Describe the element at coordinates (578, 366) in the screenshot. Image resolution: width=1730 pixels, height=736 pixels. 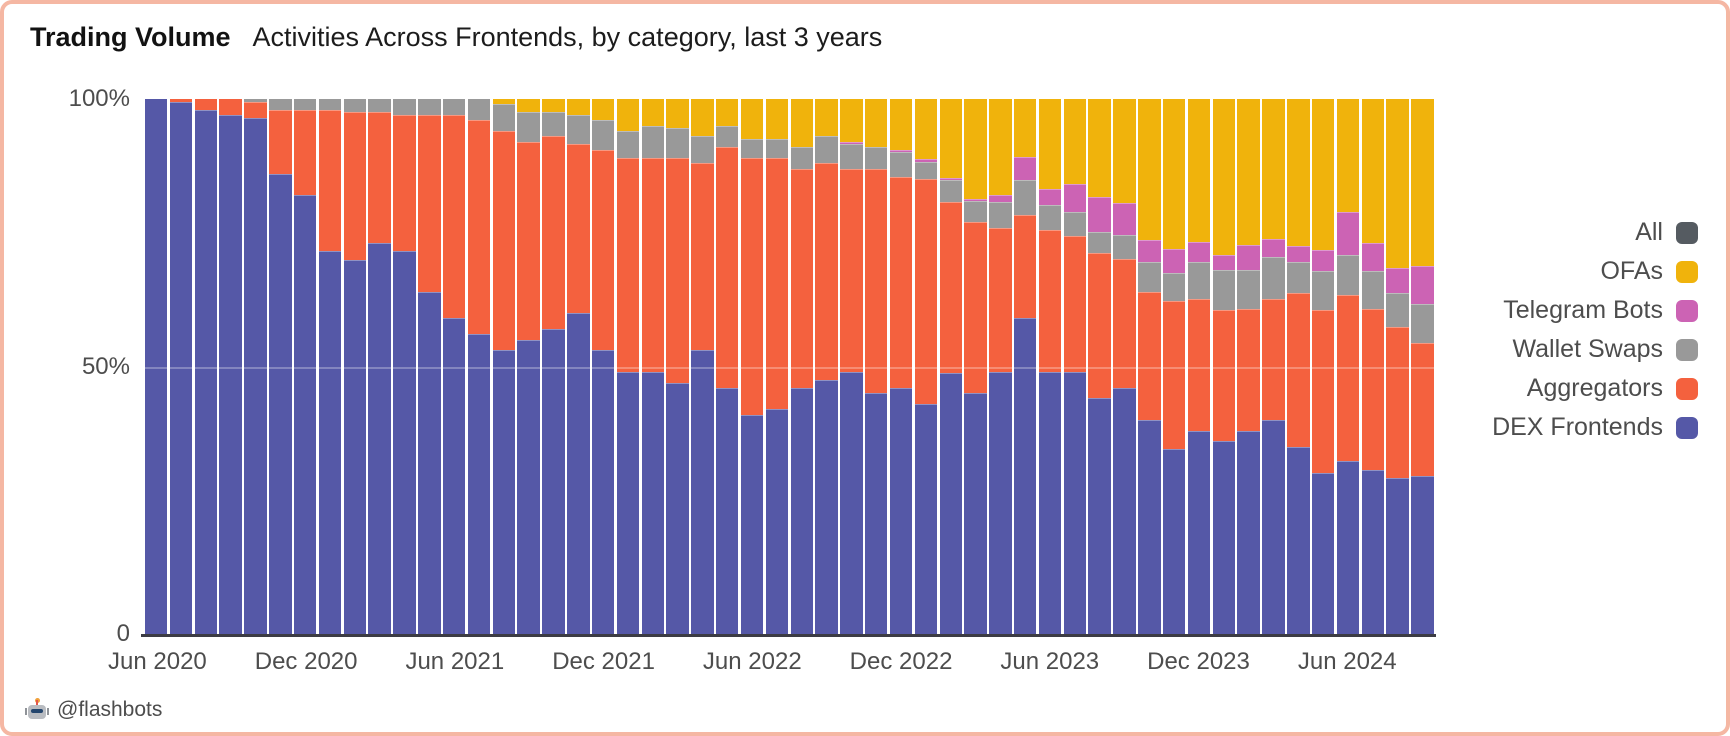
I see `bar-nov-2021` at that location.